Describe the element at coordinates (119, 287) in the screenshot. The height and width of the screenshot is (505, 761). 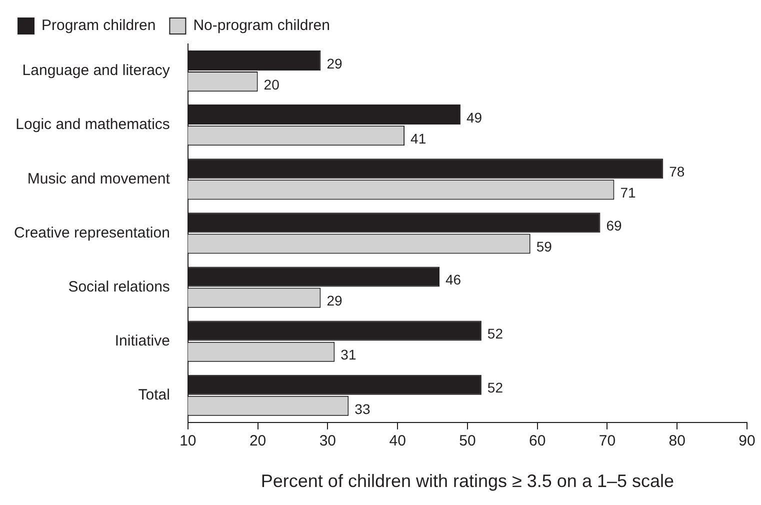
I see `y-tick-label: Social relations` at that location.